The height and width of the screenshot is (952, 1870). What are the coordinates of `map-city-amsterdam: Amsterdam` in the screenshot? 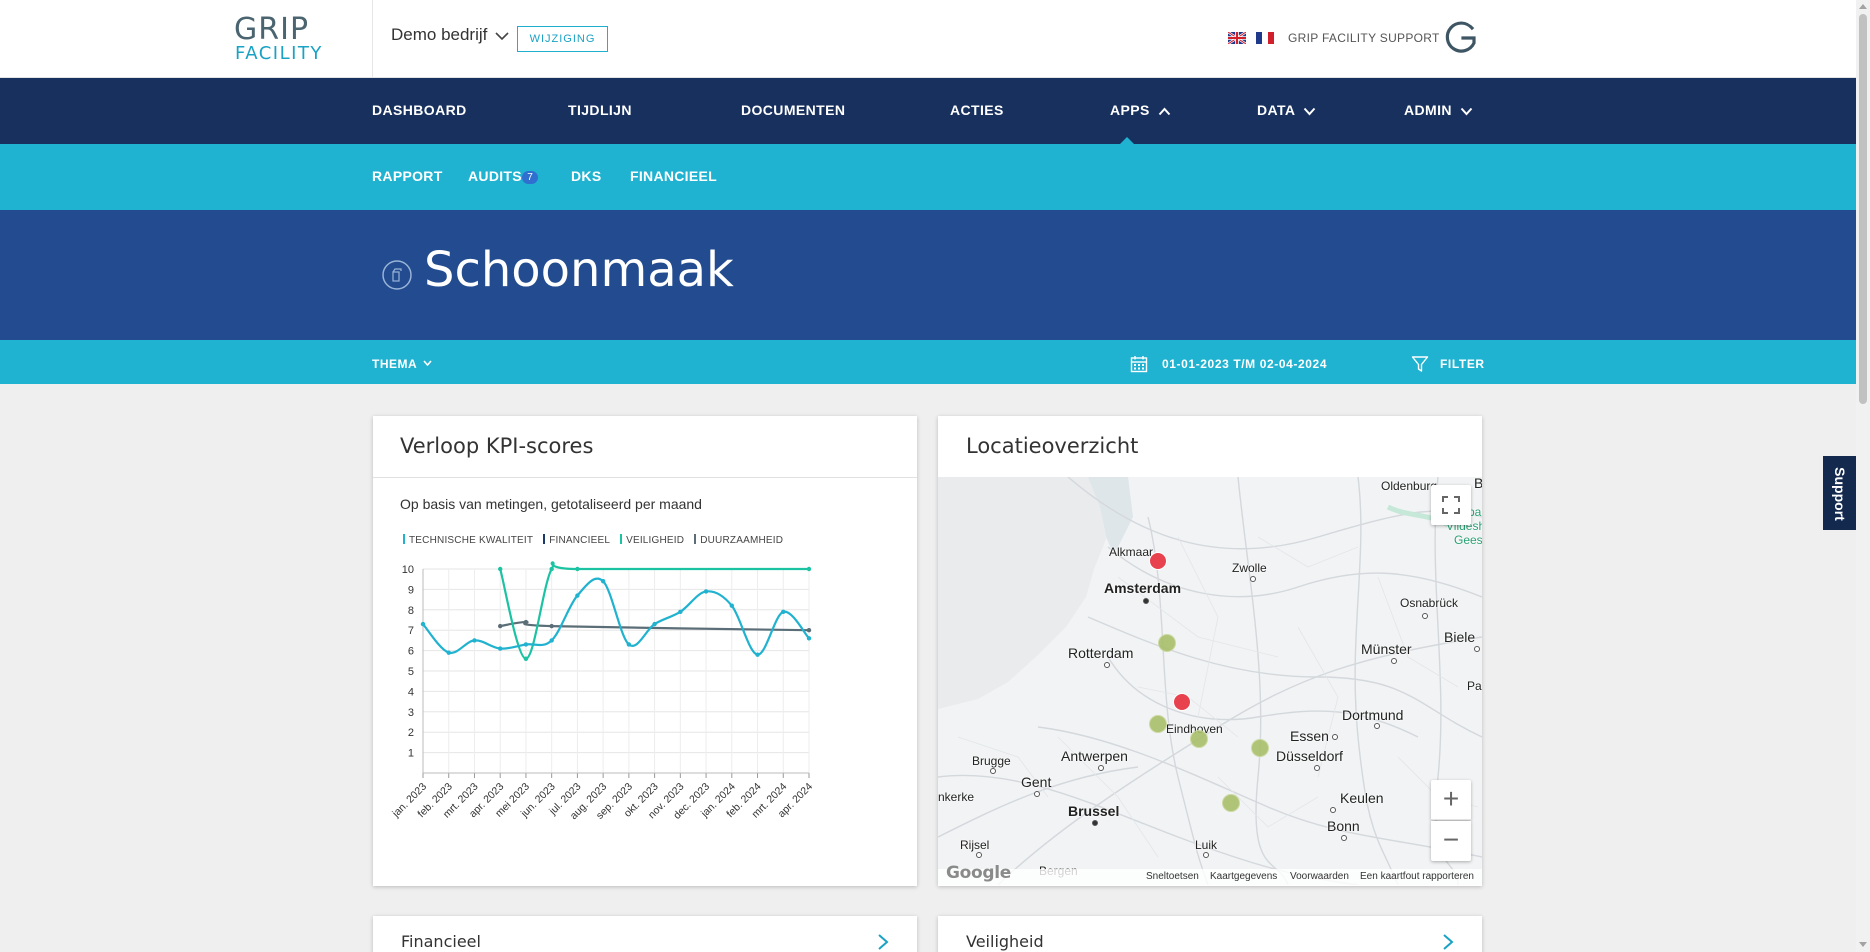 It's located at (1143, 588).